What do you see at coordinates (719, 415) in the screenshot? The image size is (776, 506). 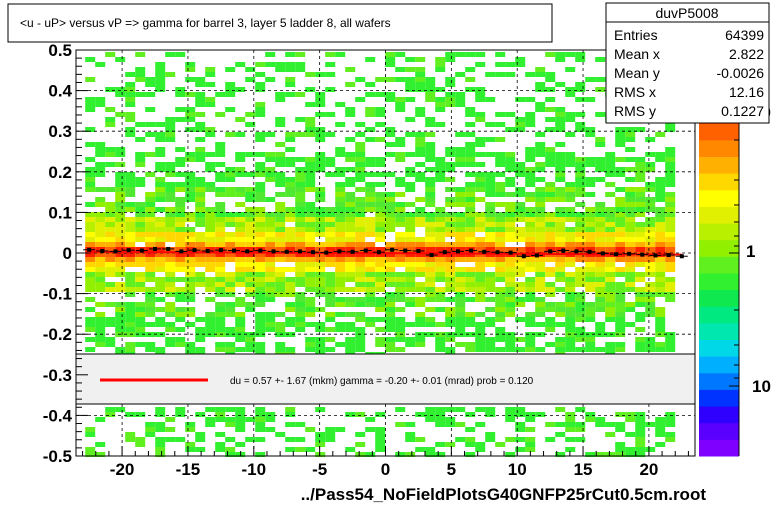 I see `colorbar-segment` at bounding box center [719, 415].